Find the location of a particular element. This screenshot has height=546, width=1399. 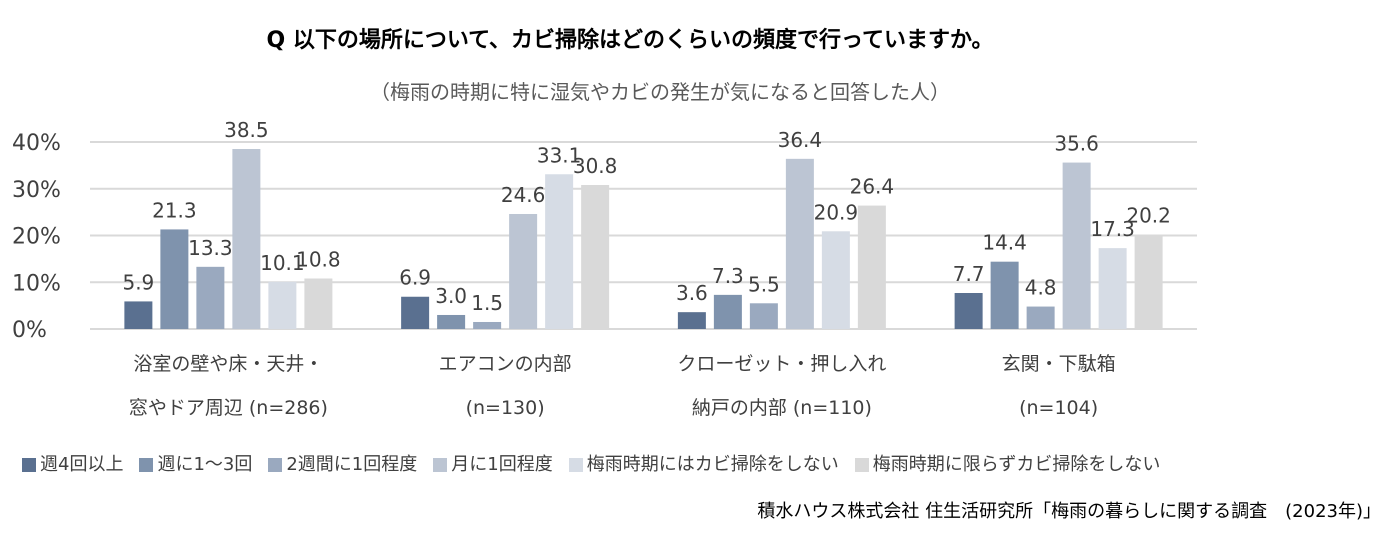

data-label: 17.3 is located at coordinates (1112, 229).